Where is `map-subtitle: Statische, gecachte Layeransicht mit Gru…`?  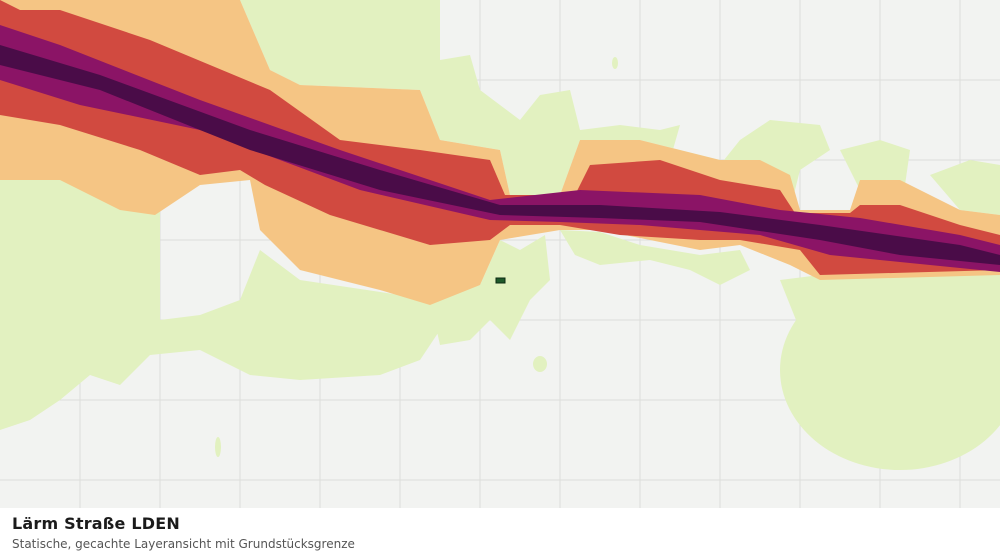
map-subtitle: Statische, gecachte Layeransicht mit Gru… is located at coordinates (183, 544).